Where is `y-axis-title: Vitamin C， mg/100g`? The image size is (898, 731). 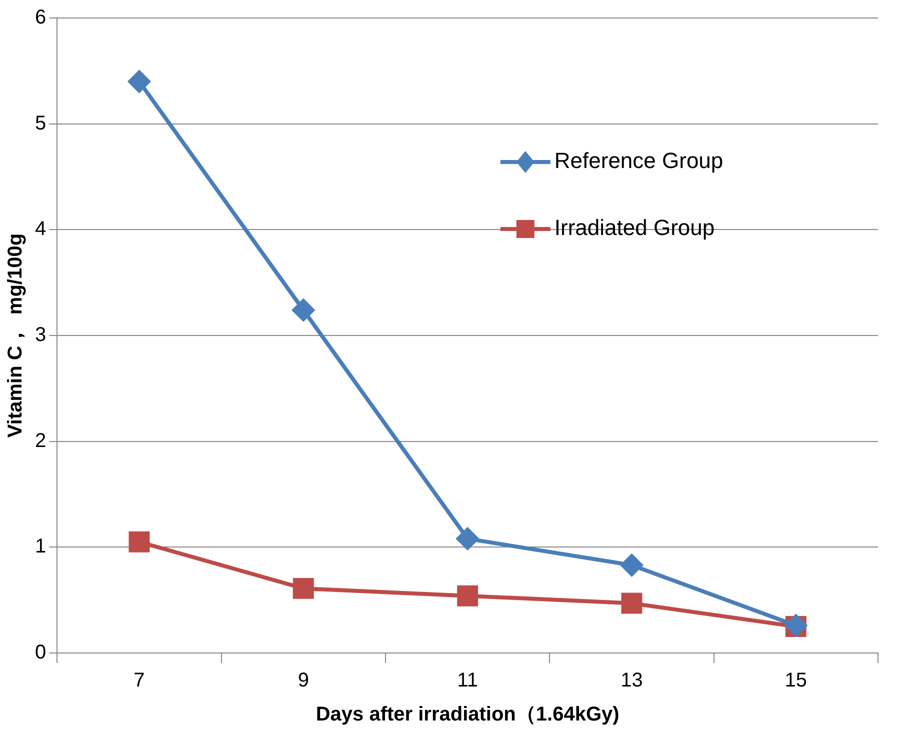 y-axis-title: Vitamin C， mg/100g is located at coordinates (15, 335).